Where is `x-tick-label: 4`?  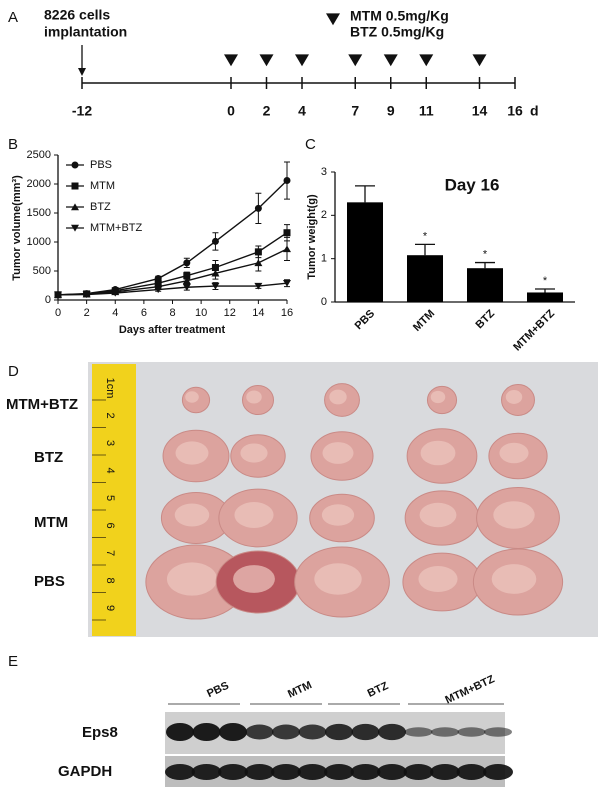
x-tick-label: 4 is located at coordinates (115, 313).